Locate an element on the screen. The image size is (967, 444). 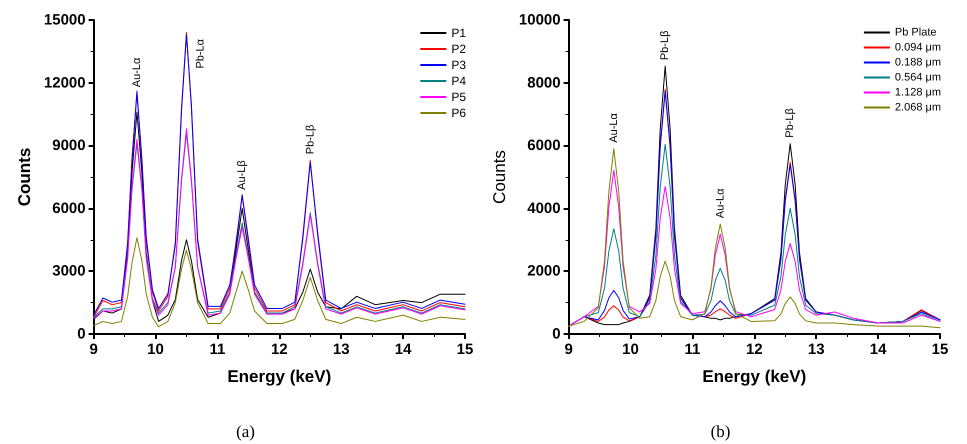
legend-label: P4 is located at coordinates (458, 81).